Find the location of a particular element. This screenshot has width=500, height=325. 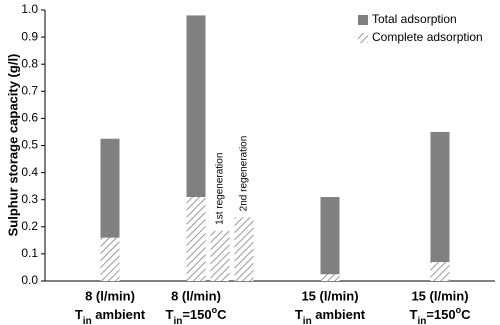

y-tick-label: 0.4 is located at coordinates (29, 172).